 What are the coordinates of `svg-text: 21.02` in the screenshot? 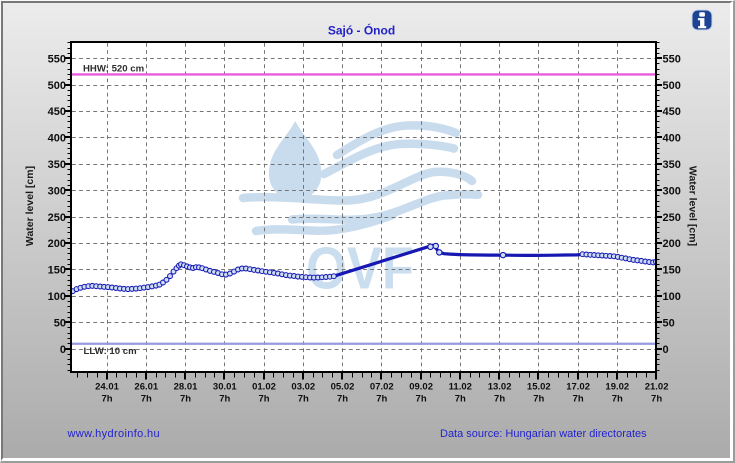 It's located at (657, 387).